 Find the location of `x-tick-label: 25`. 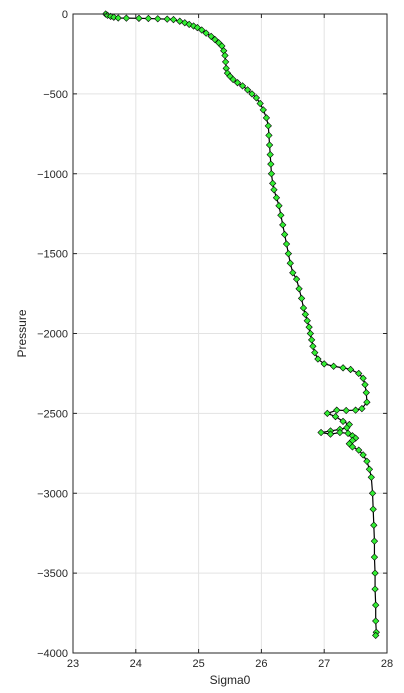

x-tick-label: 25 is located at coordinates (198, 664).